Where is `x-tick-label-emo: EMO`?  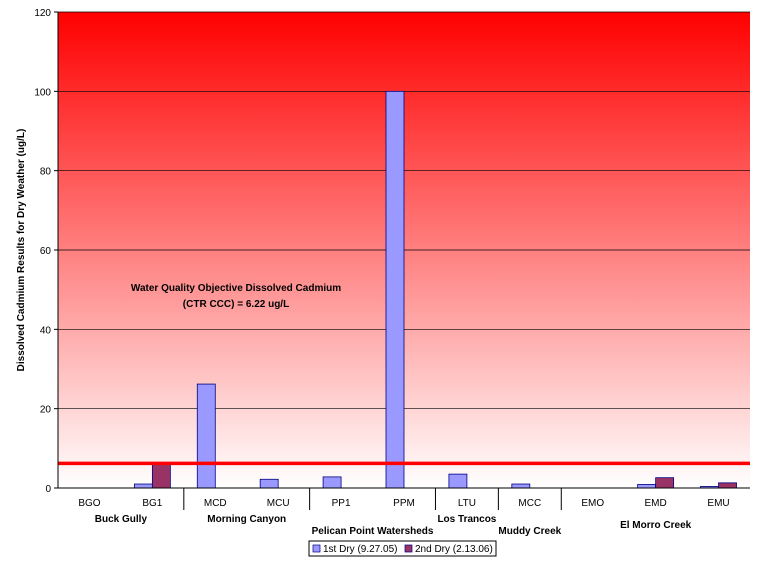
x-tick-label-emo: EMO is located at coordinates (592, 503).